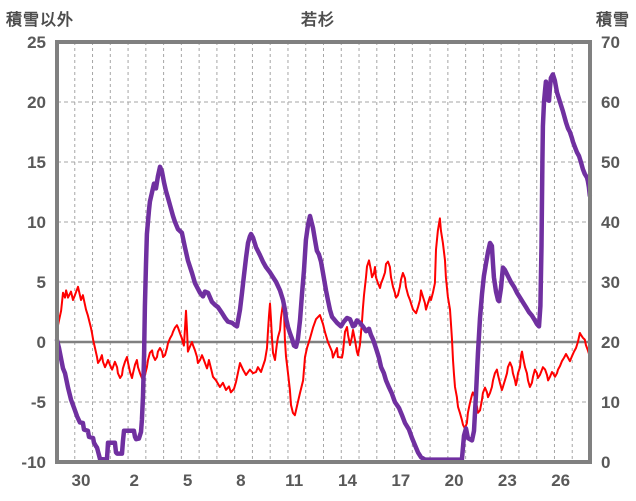 Image resolution: width=636 pixels, height=501 pixels. I want to click on x-axis-tick-label: 26, so click(561, 480).